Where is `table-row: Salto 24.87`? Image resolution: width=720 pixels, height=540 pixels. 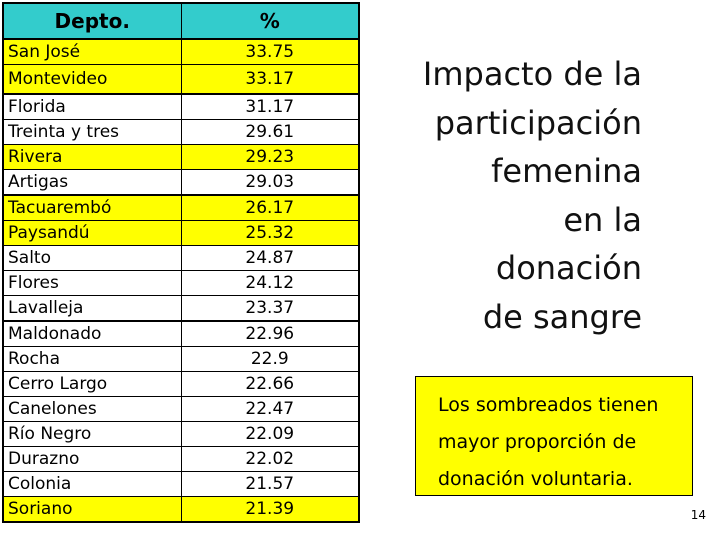 table-row: Salto 24.87 is located at coordinates (181, 258).